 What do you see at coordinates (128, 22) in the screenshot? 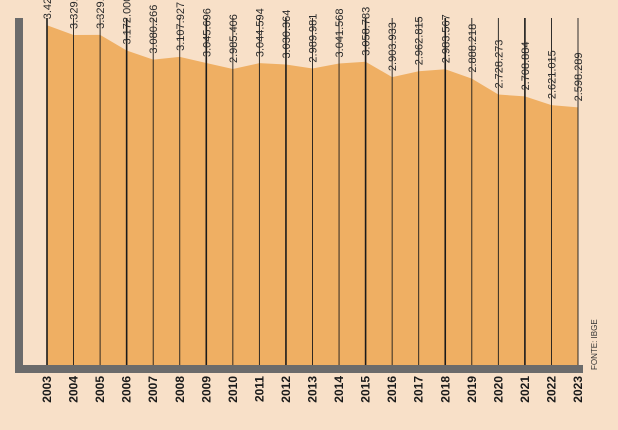
I see `value-label-2006: 3.172.000` at bounding box center [128, 22].